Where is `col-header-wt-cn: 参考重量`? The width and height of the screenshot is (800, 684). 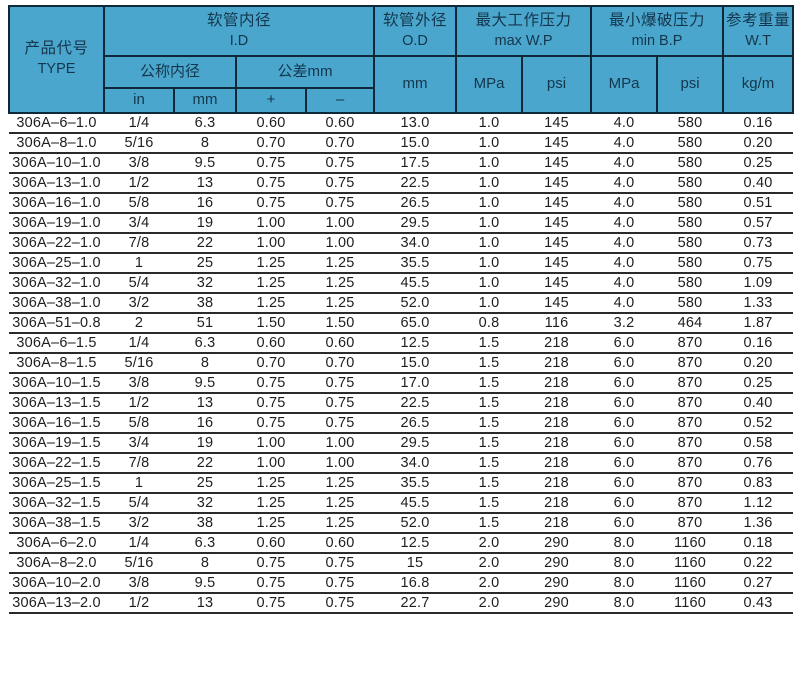 col-header-wt-cn: 参考重量 is located at coordinates (758, 20).